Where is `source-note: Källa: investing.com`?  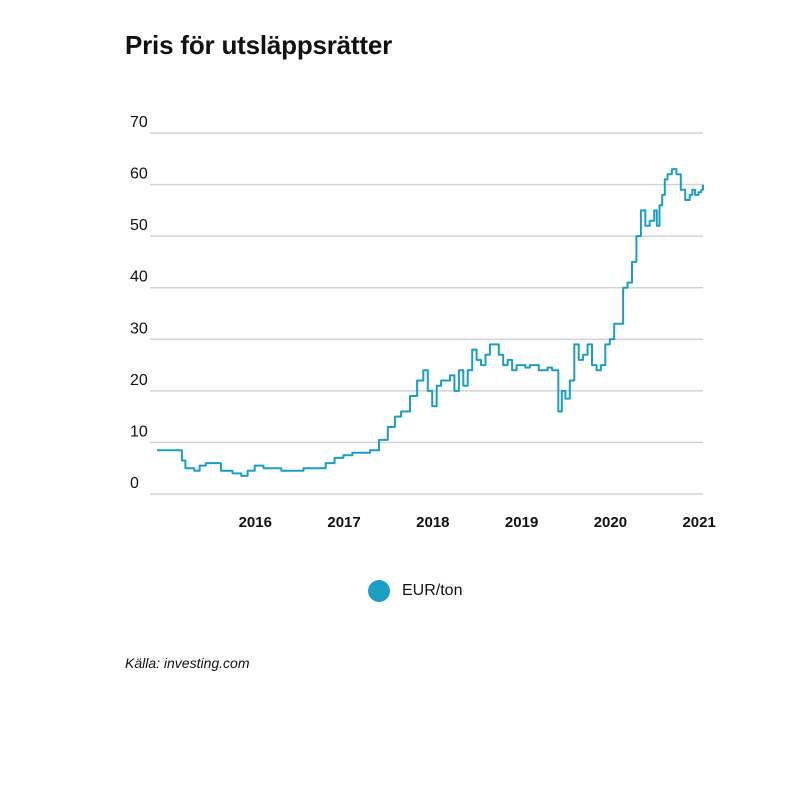
source-note: Källa: investing.com is located at coordinates (187, 663).